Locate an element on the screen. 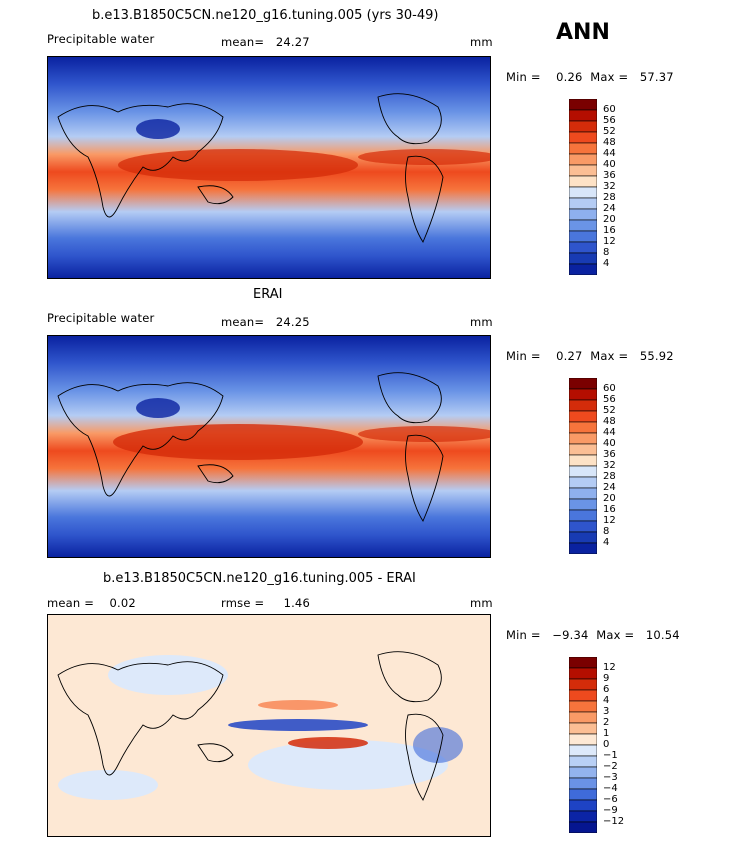 The width and height of the screenshot is (733, 842). panel-1-variable-label: Precipitable water is located at coordinates (101, 39).